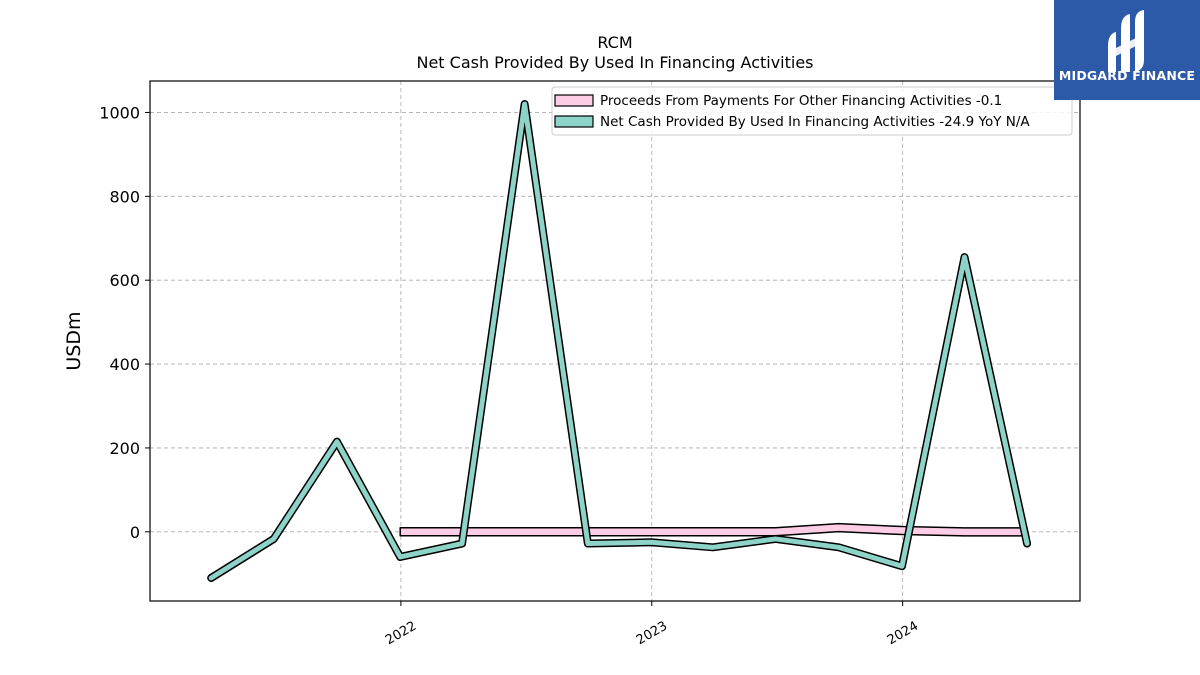 This screenshot has height=675, width=1200. I want to click on legend-box, so click(812, 111).